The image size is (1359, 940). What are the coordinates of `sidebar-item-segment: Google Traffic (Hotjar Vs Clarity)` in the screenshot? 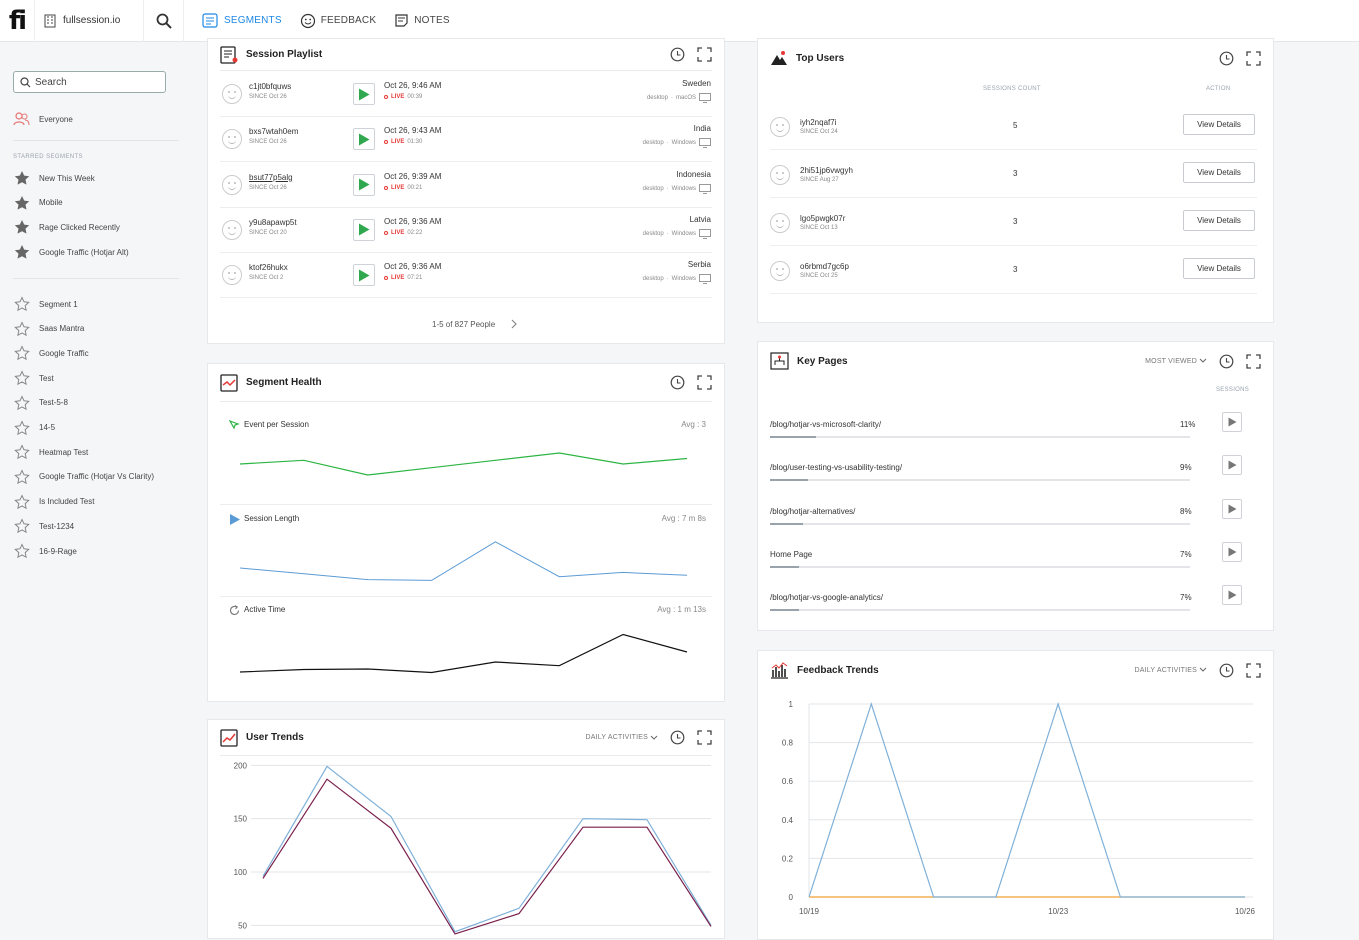 It's located at (83, 477).